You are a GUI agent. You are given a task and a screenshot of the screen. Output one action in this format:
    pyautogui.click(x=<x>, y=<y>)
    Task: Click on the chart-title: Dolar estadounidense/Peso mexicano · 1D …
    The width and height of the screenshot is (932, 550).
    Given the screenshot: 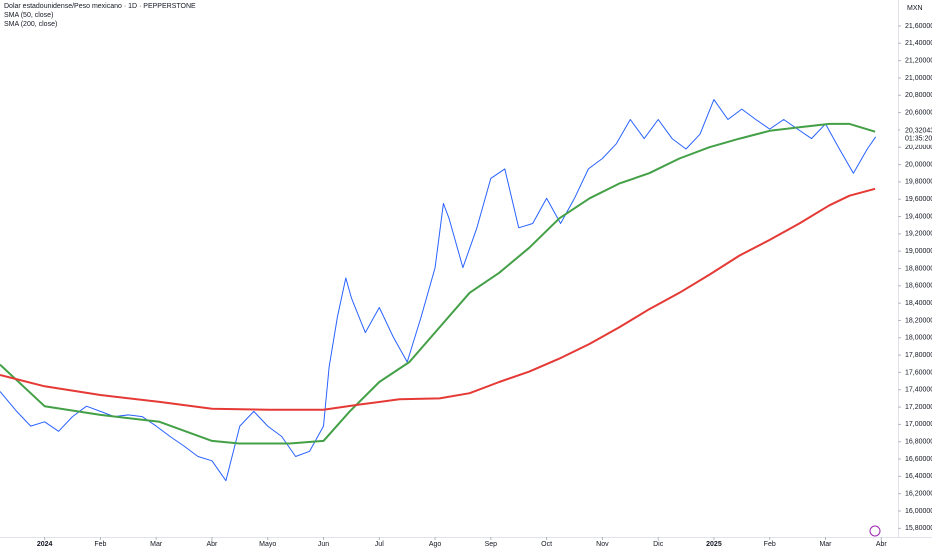 What is the action you would take?
    pyautogui.click(x=100, y=6)
    